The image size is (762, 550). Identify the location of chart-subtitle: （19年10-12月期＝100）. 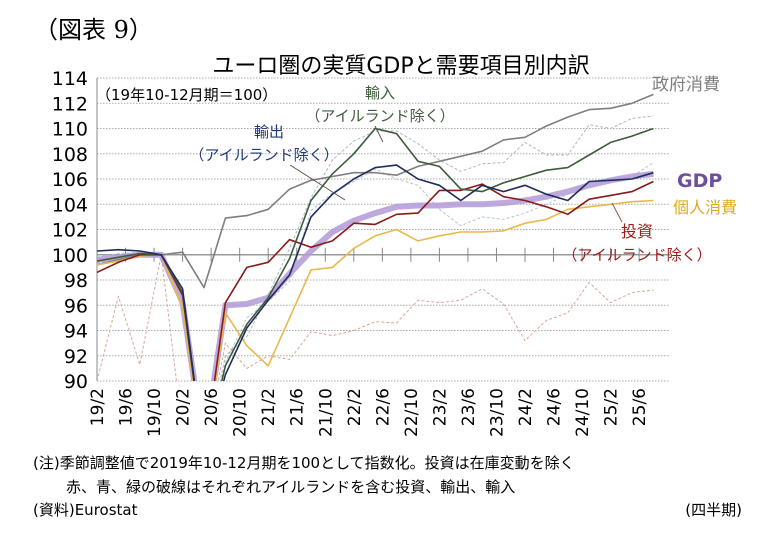
(186, 95).